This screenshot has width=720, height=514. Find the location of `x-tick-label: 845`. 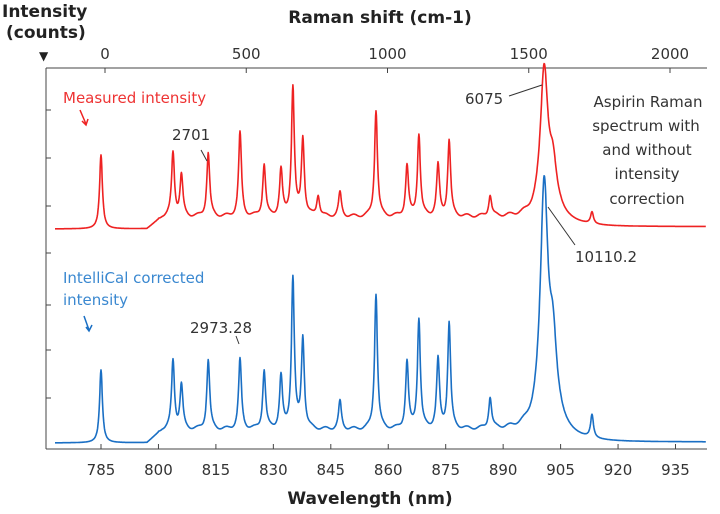

x-tick-label: 845 is located at coordinates (330, 470).